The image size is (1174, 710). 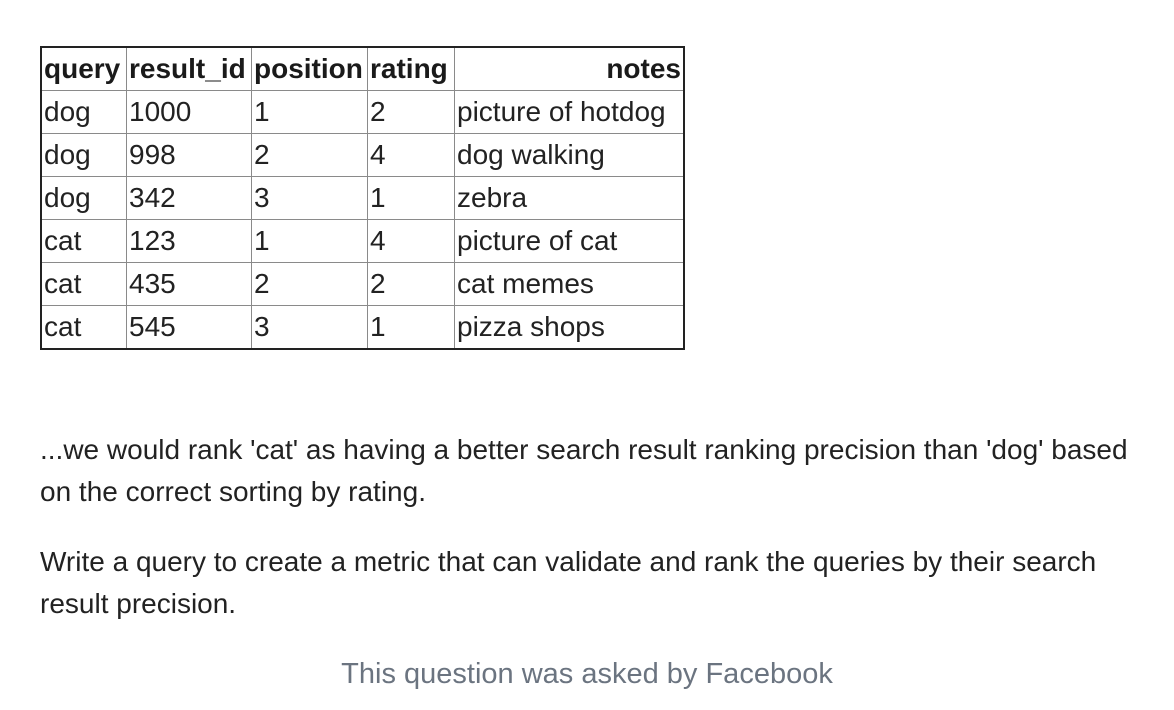 What do you see at coordinates (411, 68) in the screenshot?
I see `header-rating: rating` at bounding box center [411, 68].